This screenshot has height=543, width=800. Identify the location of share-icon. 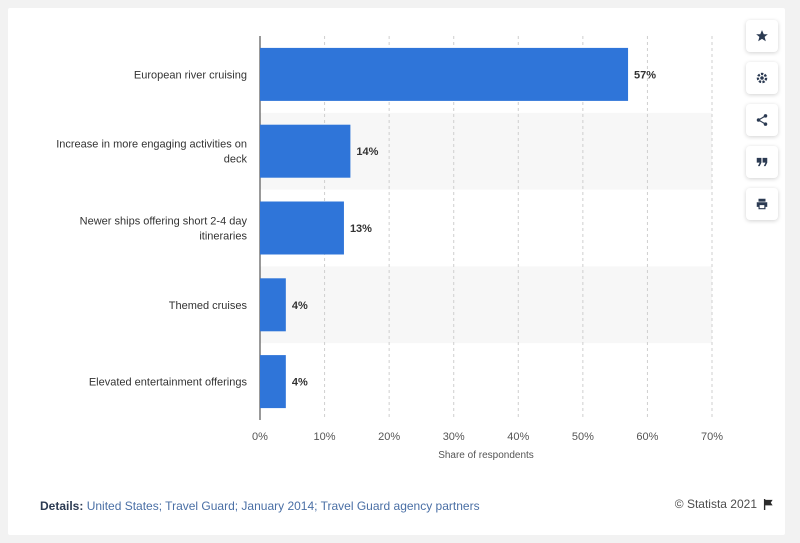
(762, 120).